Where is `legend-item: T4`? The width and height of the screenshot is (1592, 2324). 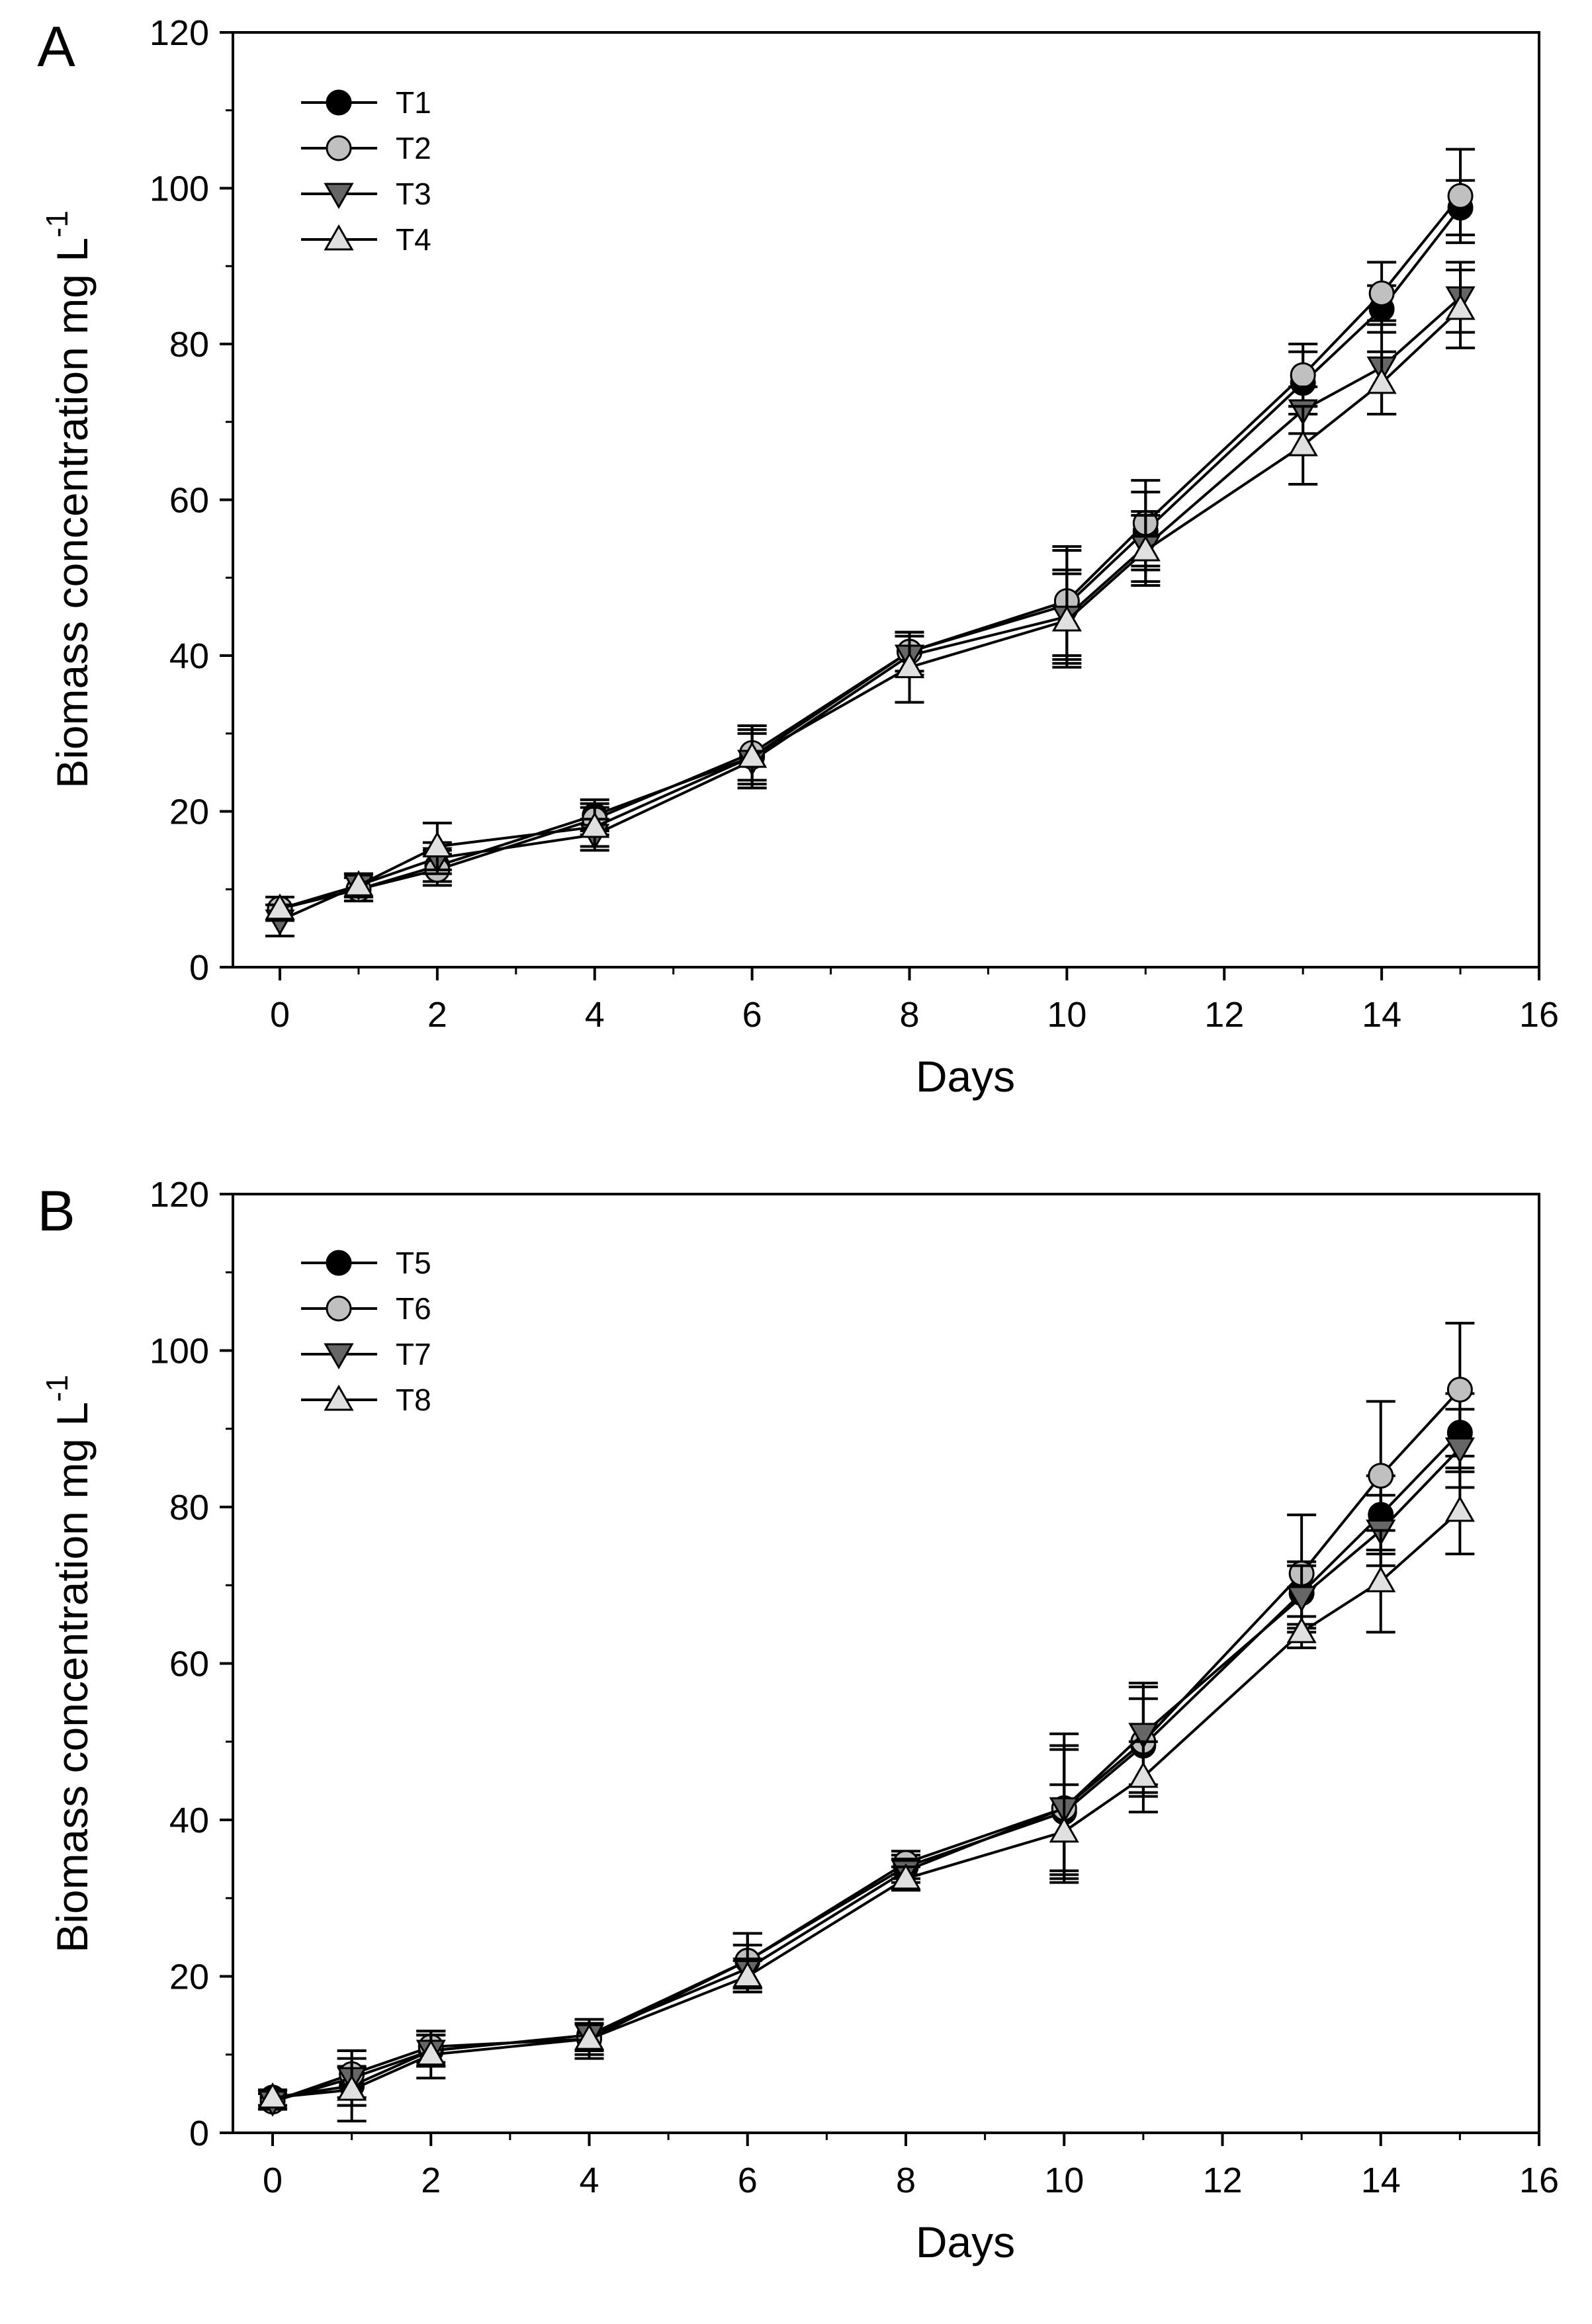 legend-item: T4 is located at coordinates (366, 239).